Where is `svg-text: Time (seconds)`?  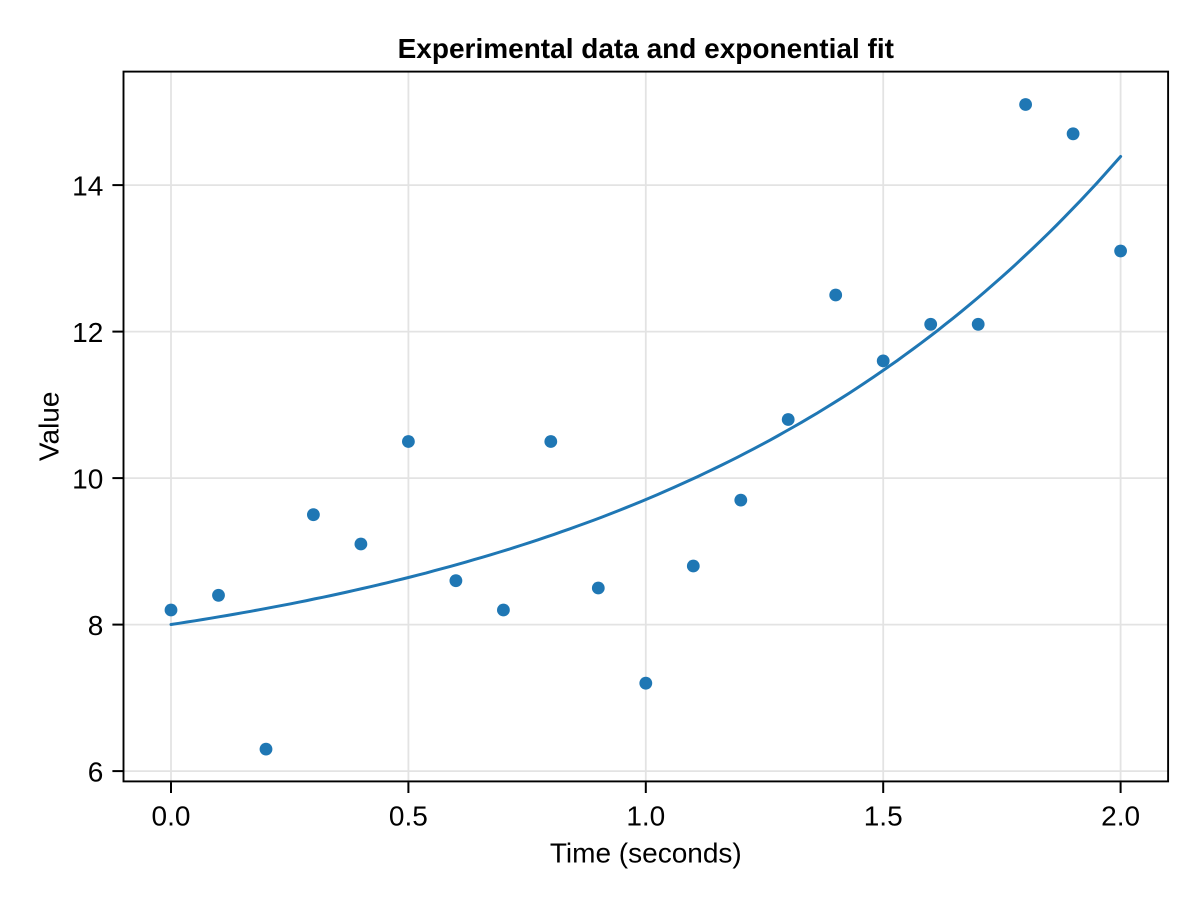
svg-text: Time (seconds) is located at coordinates (646, 853).